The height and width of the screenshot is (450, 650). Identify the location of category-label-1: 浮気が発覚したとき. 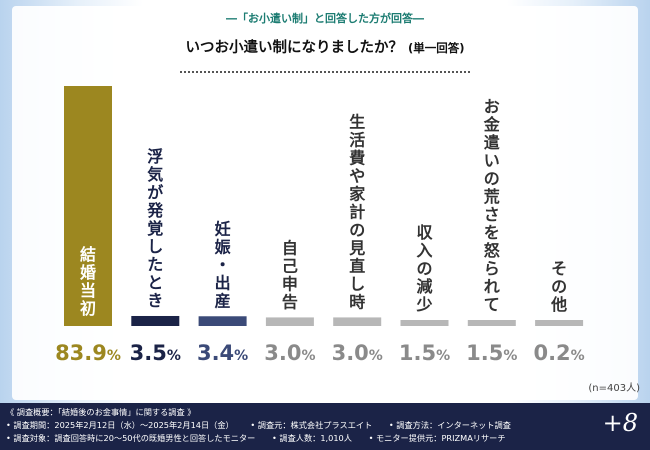
(155, 228).